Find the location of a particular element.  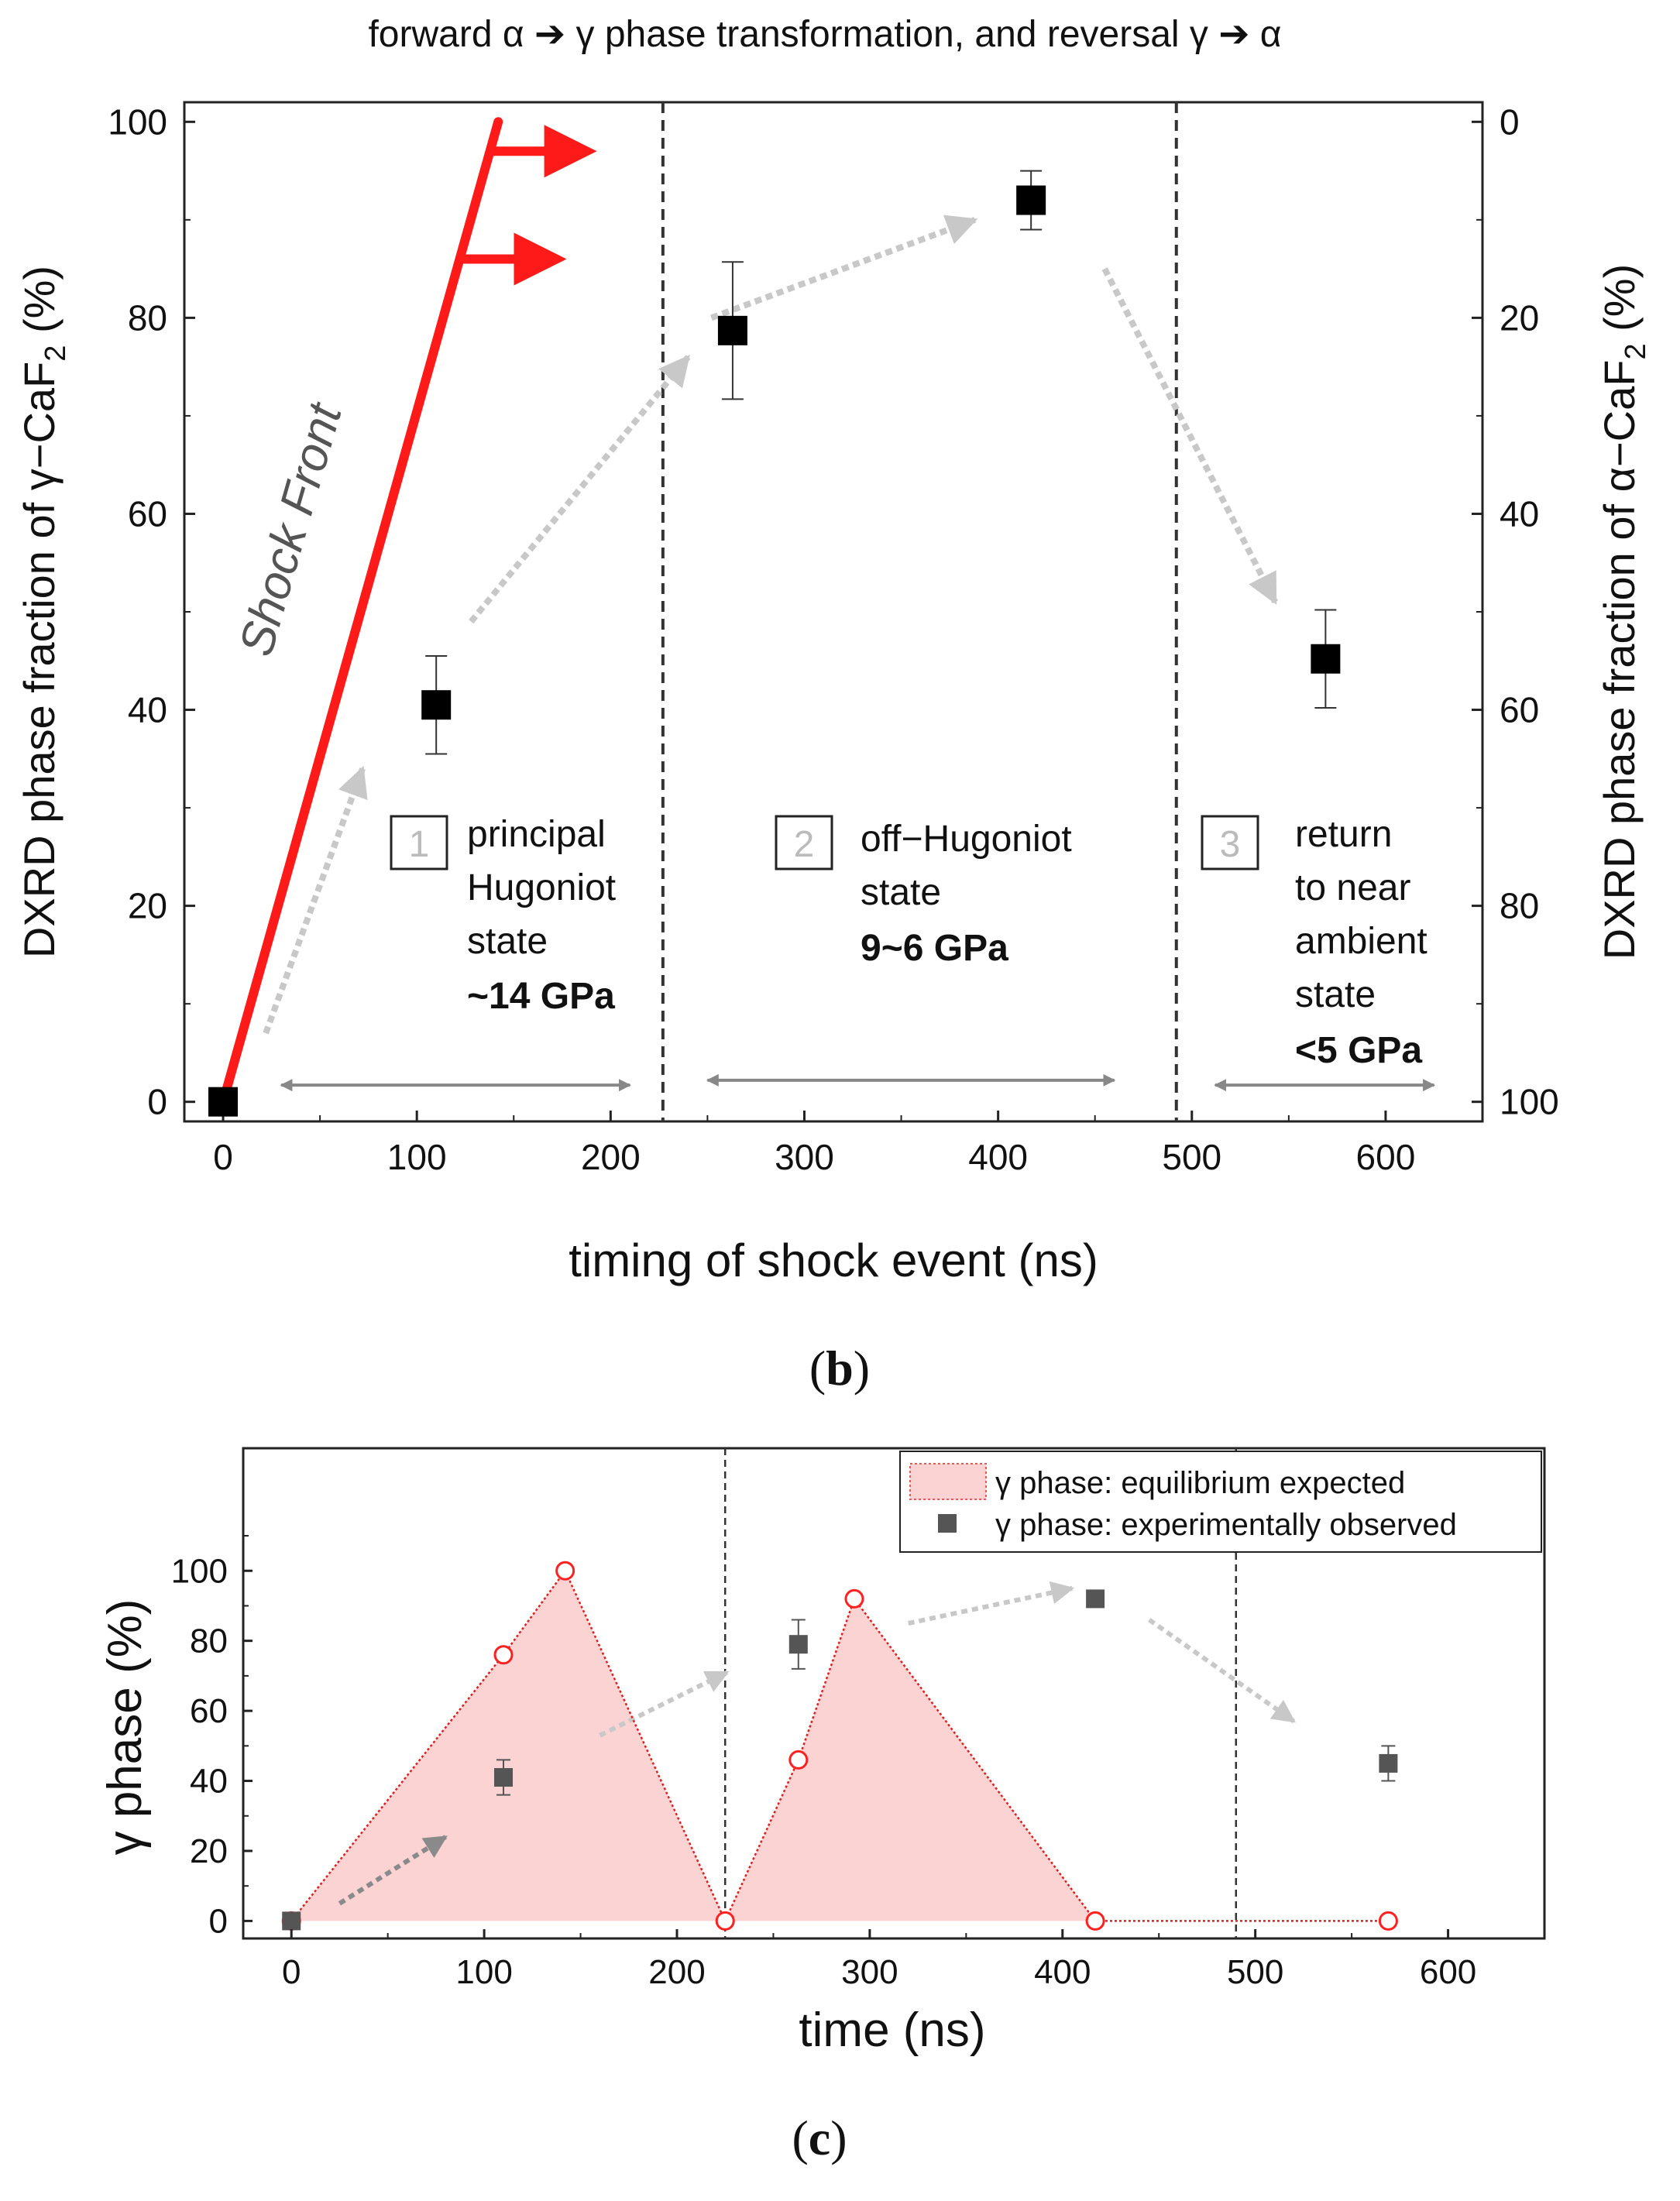

region-3-line-1: return is located at coordinates (1344, 834).